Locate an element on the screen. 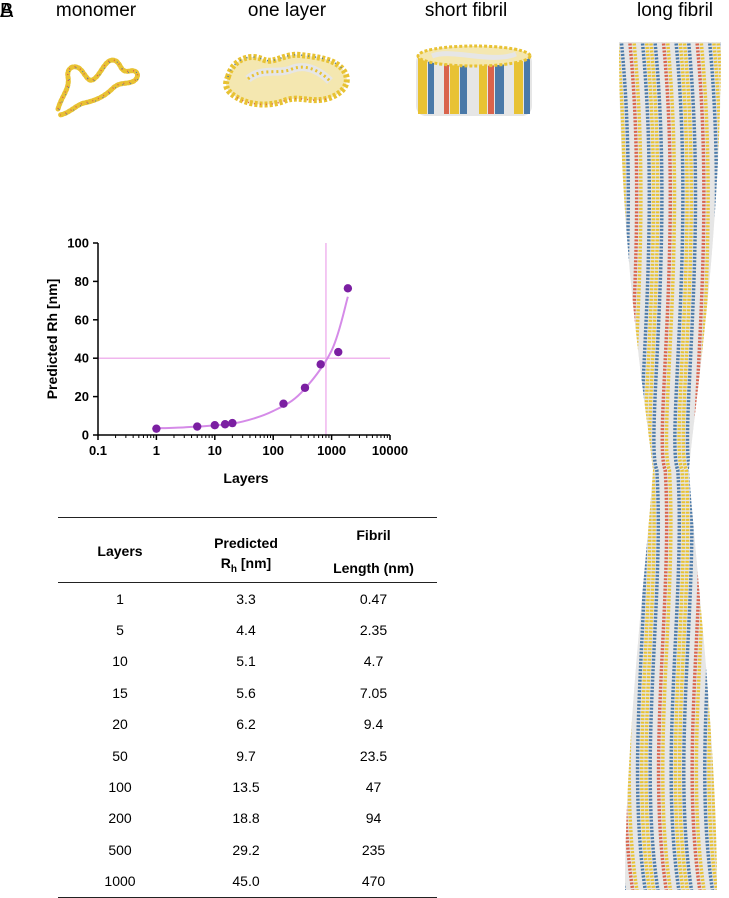 This screenshot has width=729, height=898. panel-letter-a: A is located at coordinates (7, 11).